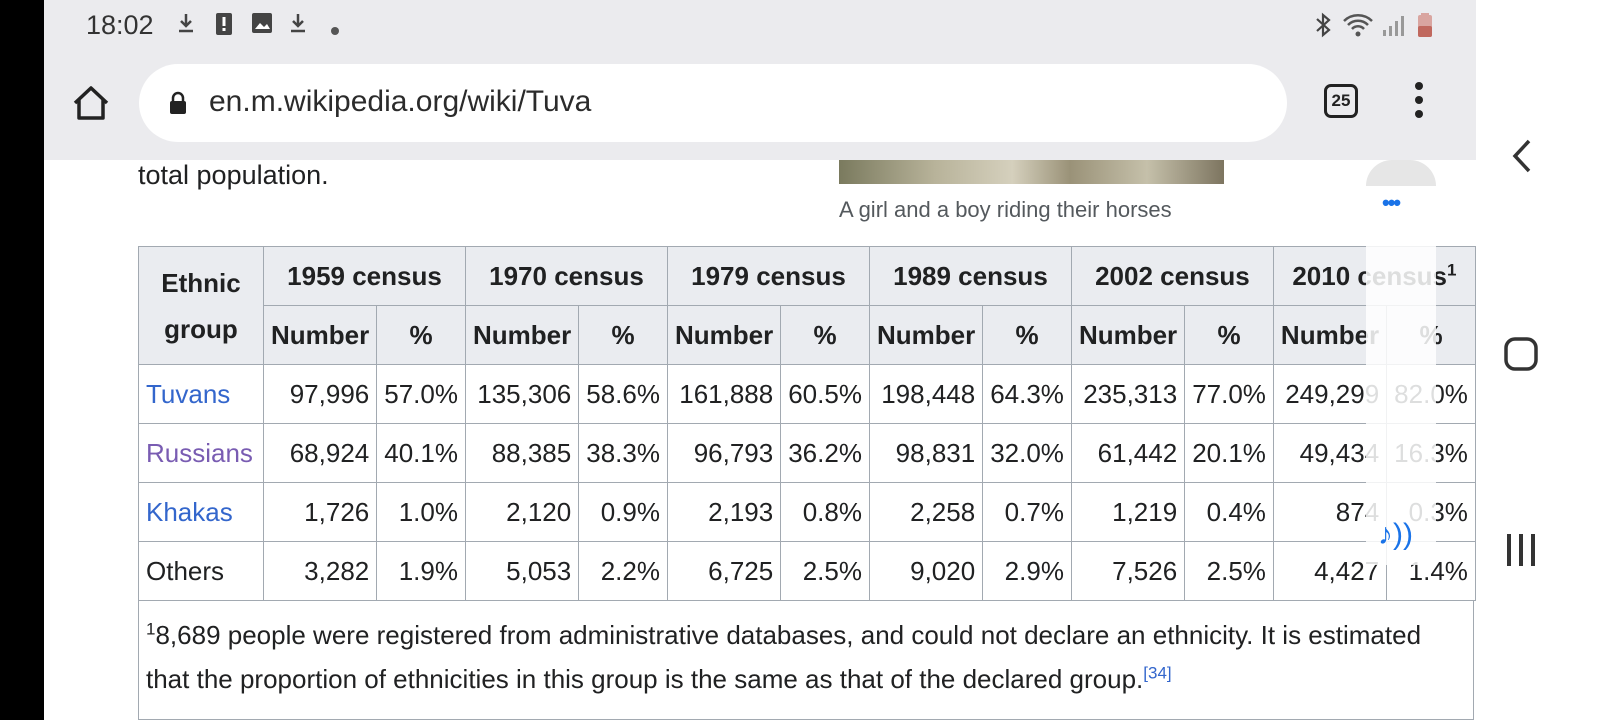 This screenshot has width=1600, height=720. I want to click on battery-icon, so click(1425, 28).